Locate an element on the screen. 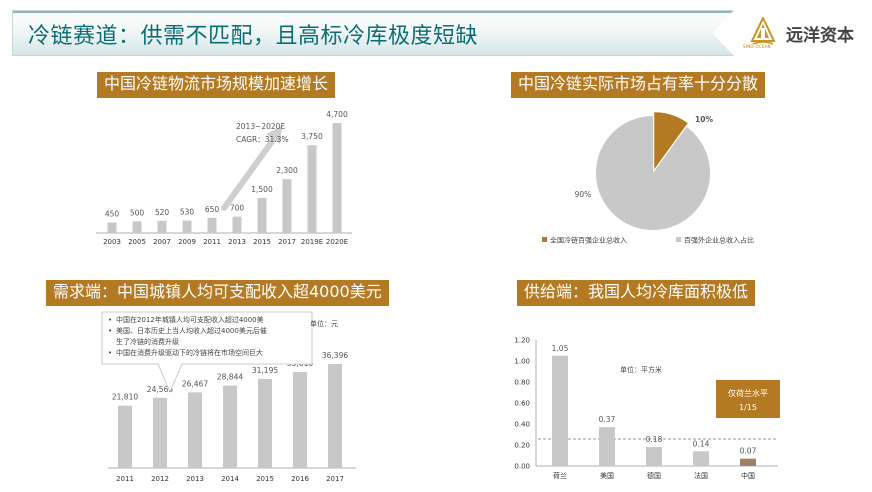  bar-value-label: 2,300 is located at coordinates (287, 170).